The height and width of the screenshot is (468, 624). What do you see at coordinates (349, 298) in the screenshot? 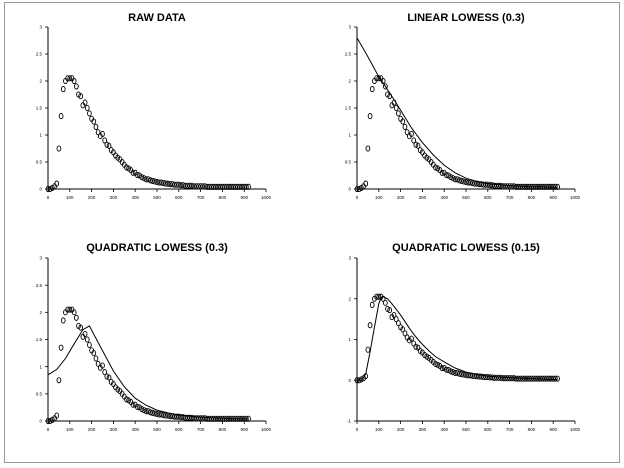
I see `y-tick-label: 2` at bounding box center [349, 298].